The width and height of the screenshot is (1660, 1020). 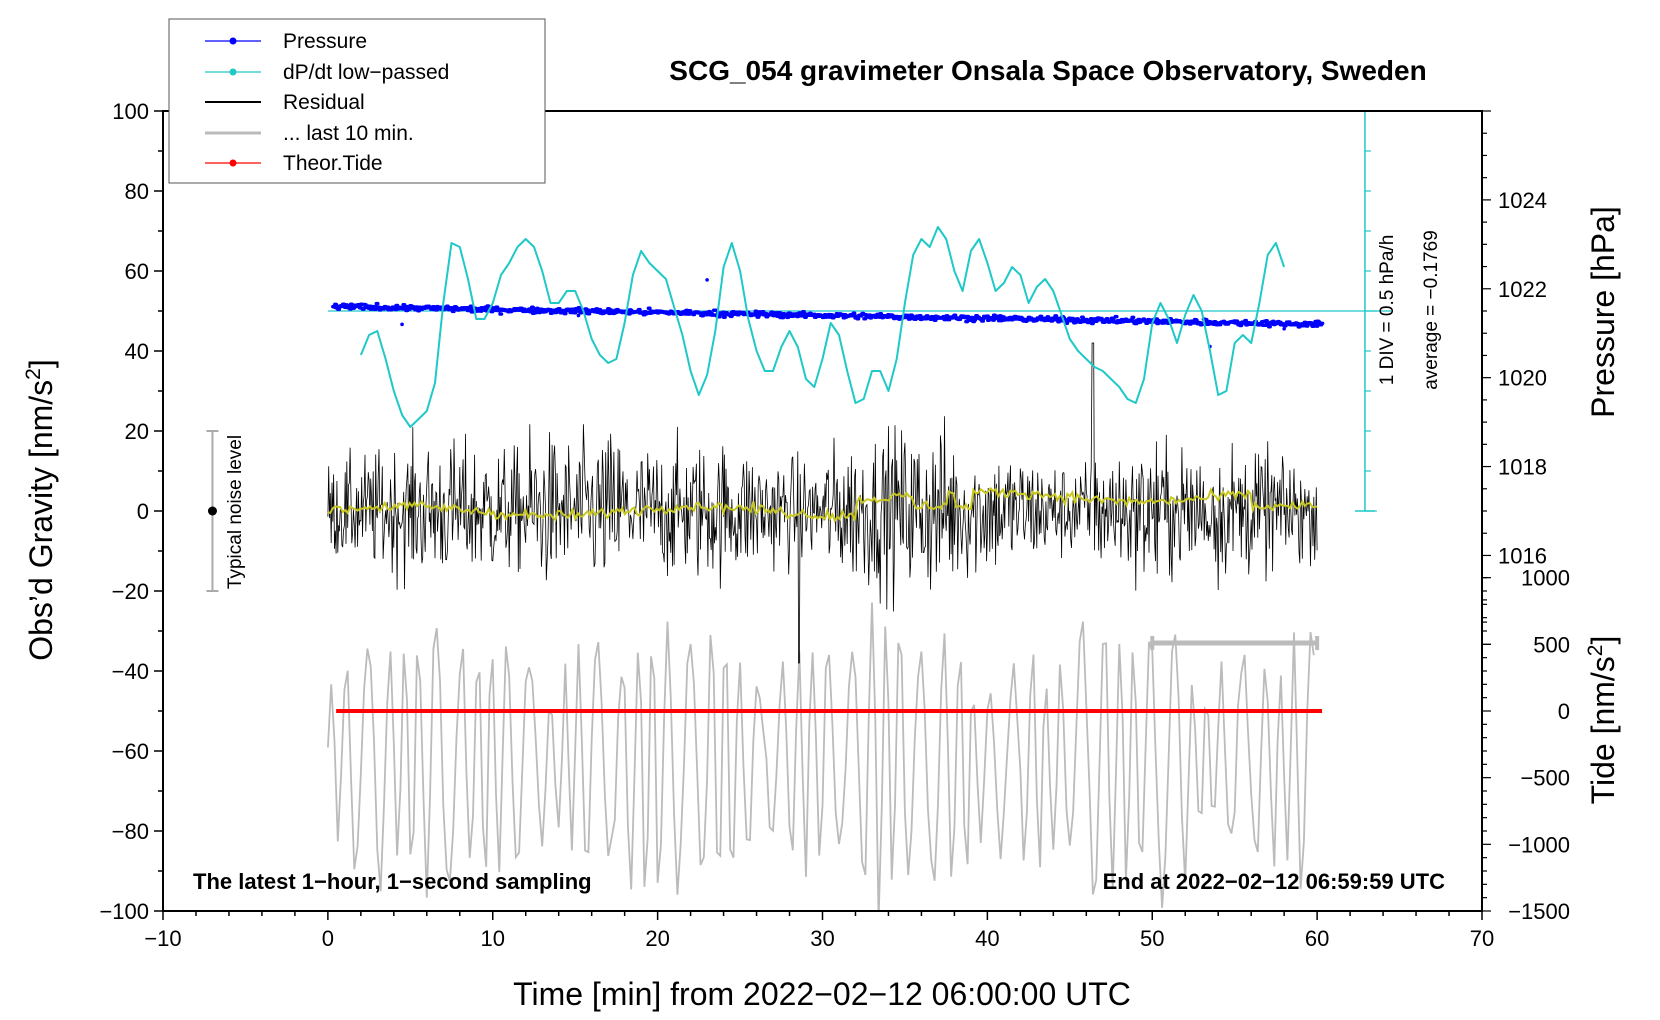 What do you see at coordinates (233, 163) in the screenshot?
I see `legend-theor-tide-marker` at bounding box center [233, 163].